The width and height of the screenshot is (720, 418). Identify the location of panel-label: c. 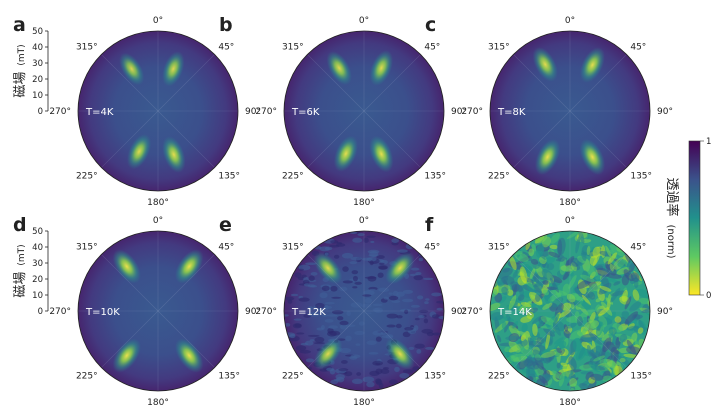
(430, 25).